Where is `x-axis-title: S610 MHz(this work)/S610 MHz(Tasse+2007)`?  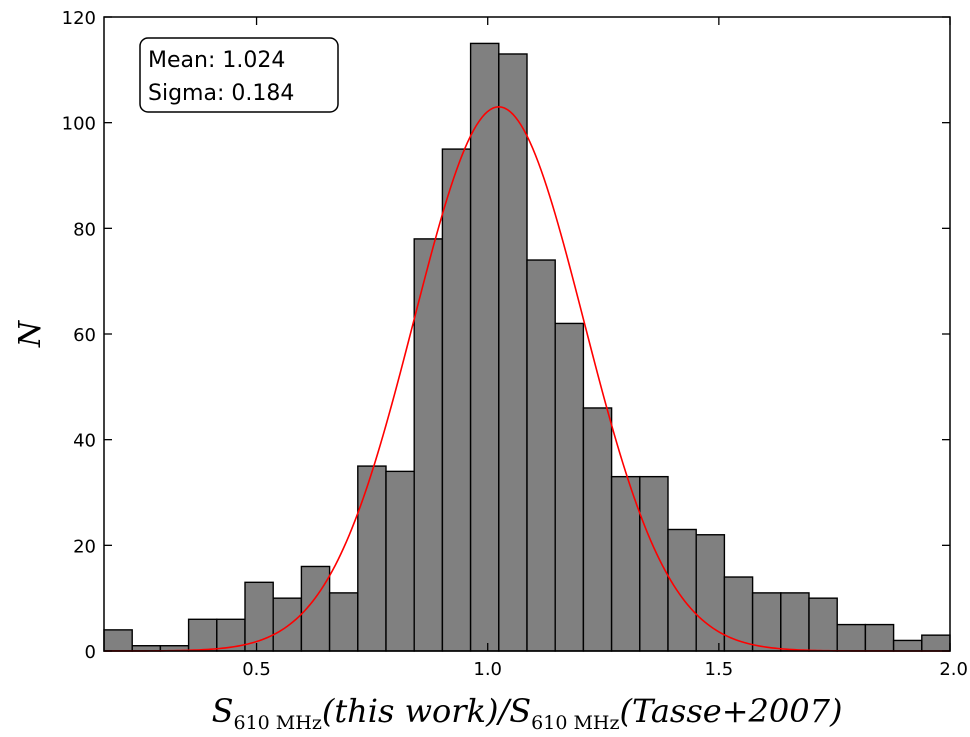
x-axis-title: S610 MHz(this work)/S610 MHz(Tasse+2007) is located at coordinates (527, 713).